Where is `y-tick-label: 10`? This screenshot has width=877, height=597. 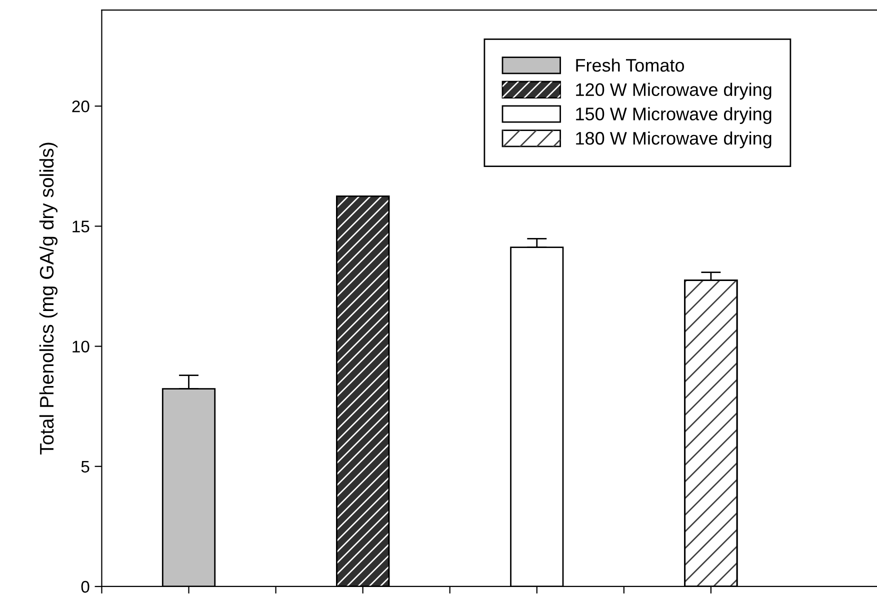 y-tick-label: 10 is located at coordinates (81, 346).